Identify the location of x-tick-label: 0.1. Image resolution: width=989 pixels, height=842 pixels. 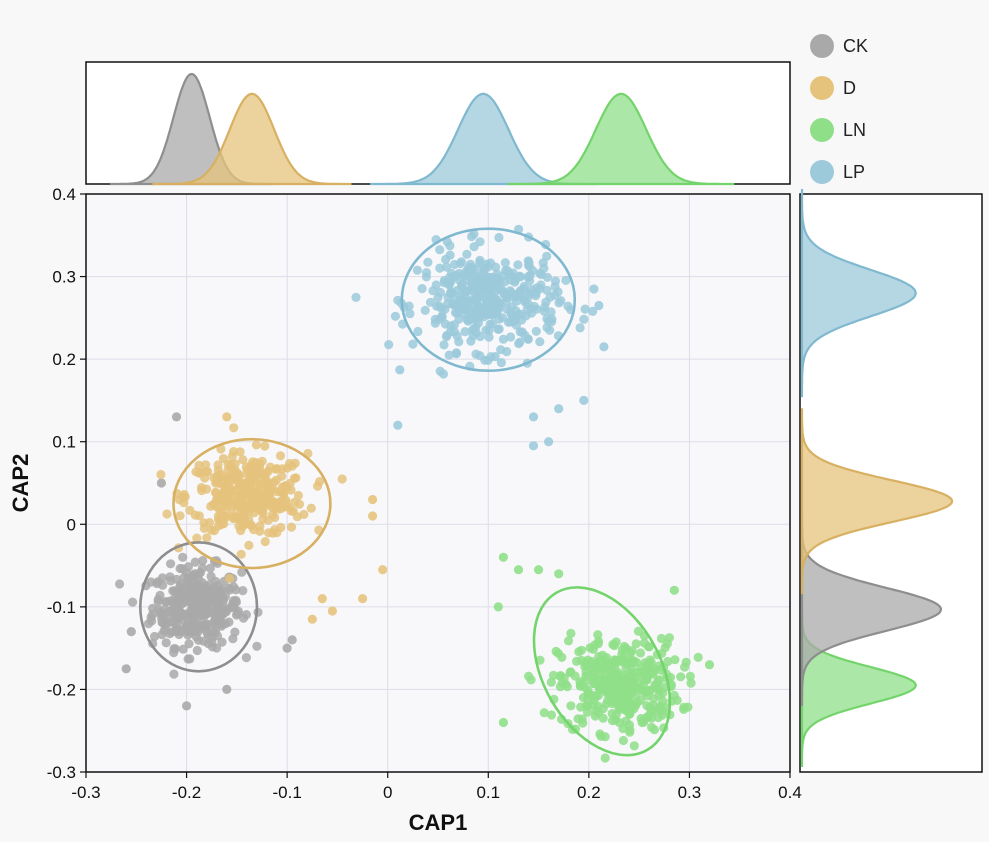
(488, 792).